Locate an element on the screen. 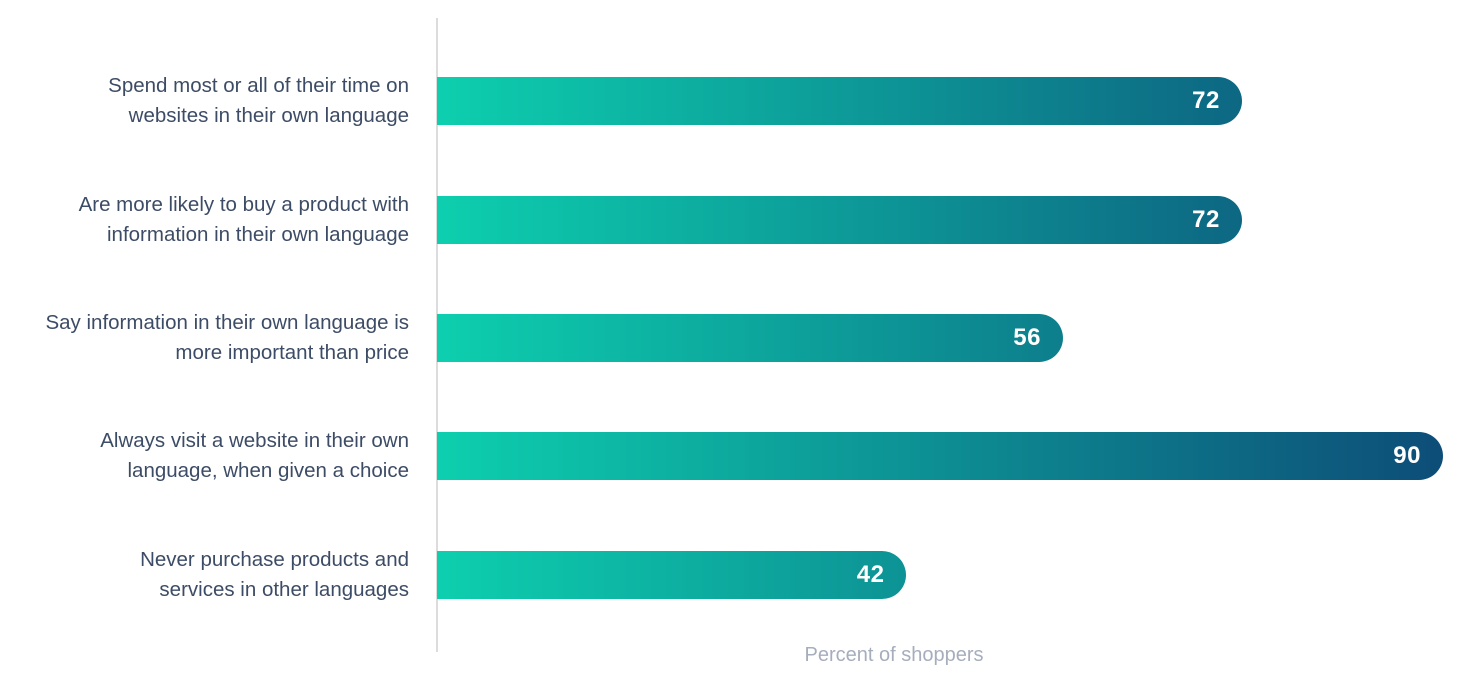 This screenshot has height=684, width=1480. bar-value-label: 56 is located at coordinates (1027, 337).